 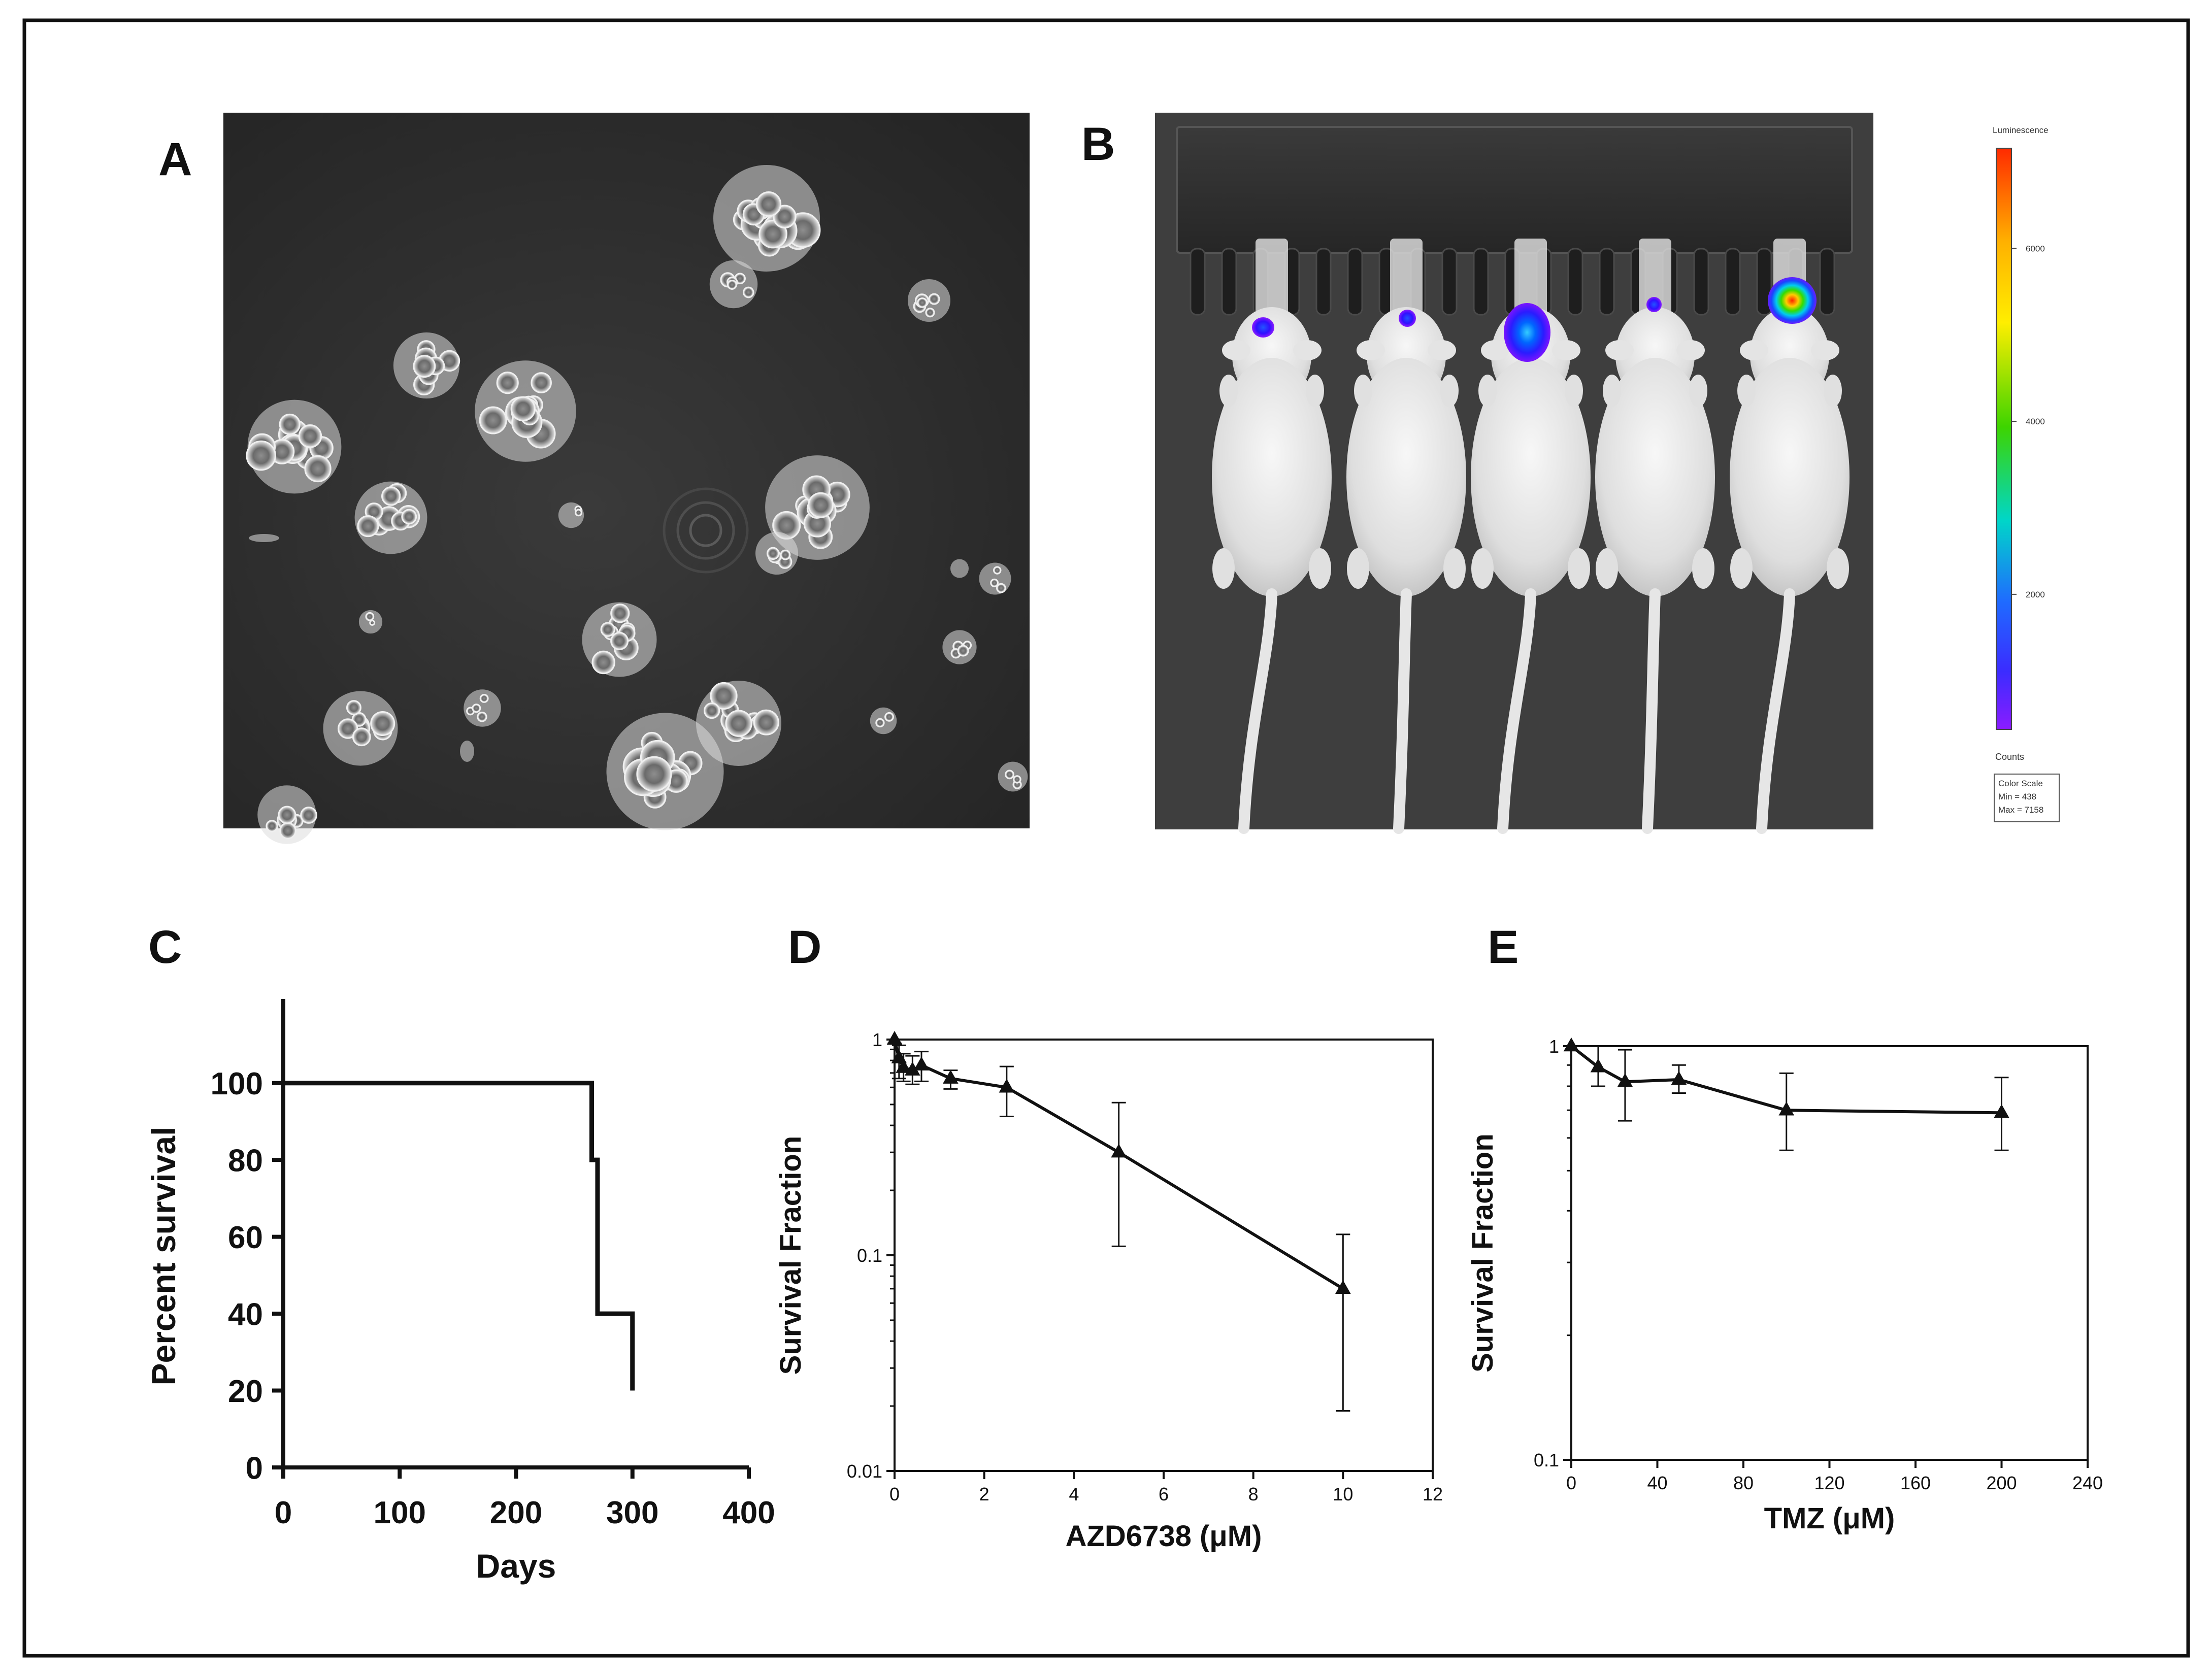 I want to click on y-tick-label: 100, so click(x=237, y=1083).